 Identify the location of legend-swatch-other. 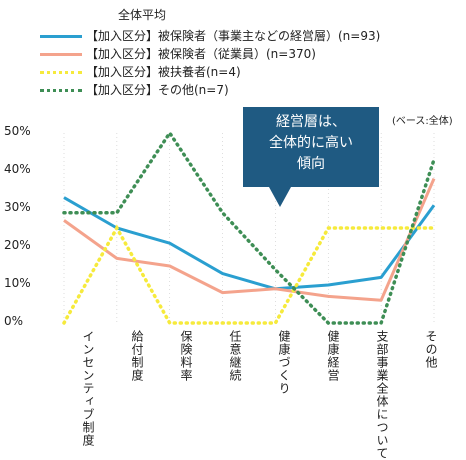
(61, 90).